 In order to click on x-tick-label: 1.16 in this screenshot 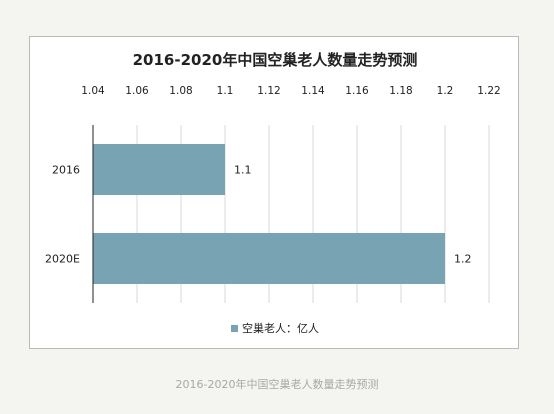, I will do `click(357, 91)`.